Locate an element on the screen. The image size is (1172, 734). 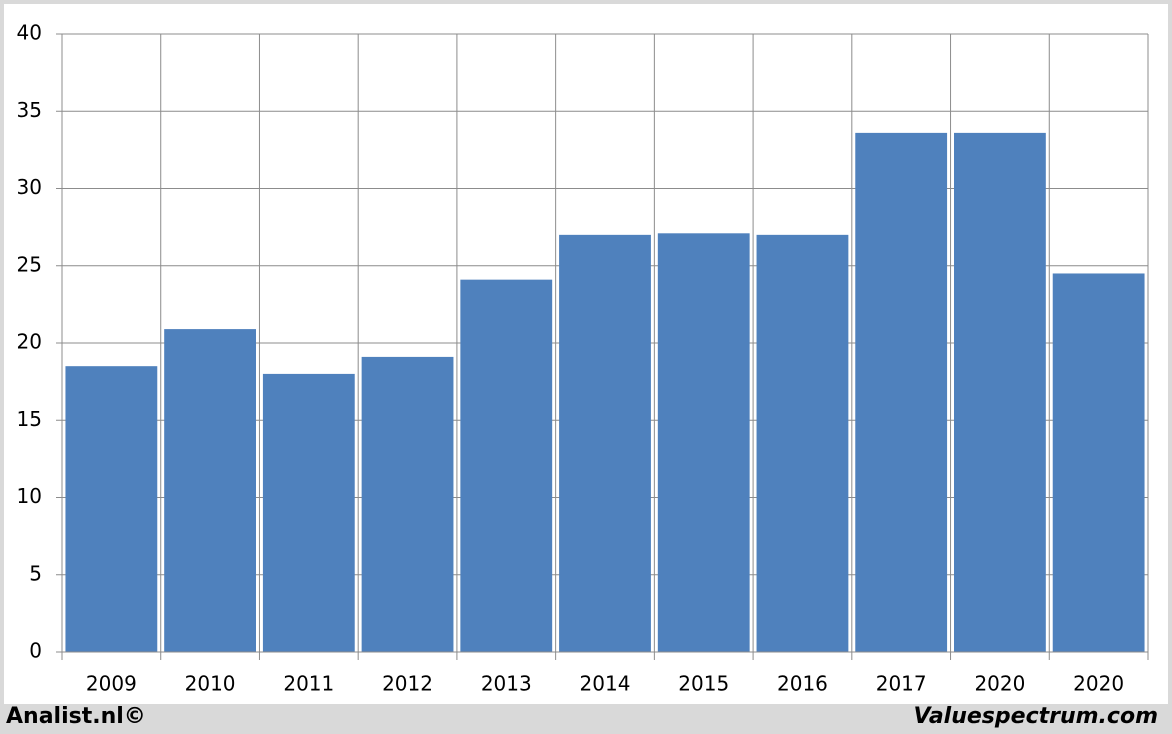
y-tick-label: 20 is located at coordinates (29, 342).